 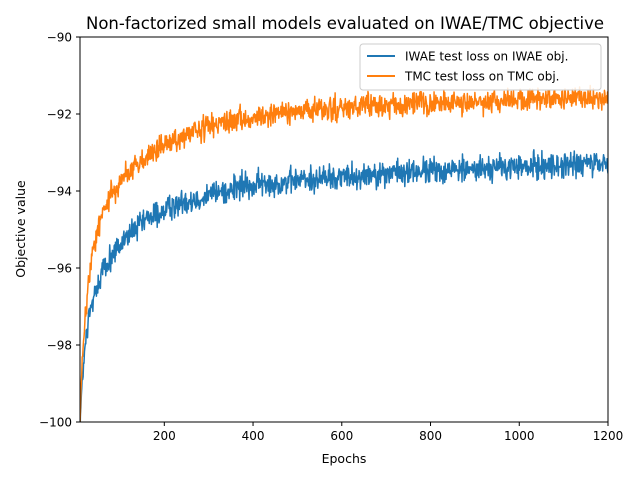 I want to click on x-tick-label: 1000, so click(x=519, y=436).